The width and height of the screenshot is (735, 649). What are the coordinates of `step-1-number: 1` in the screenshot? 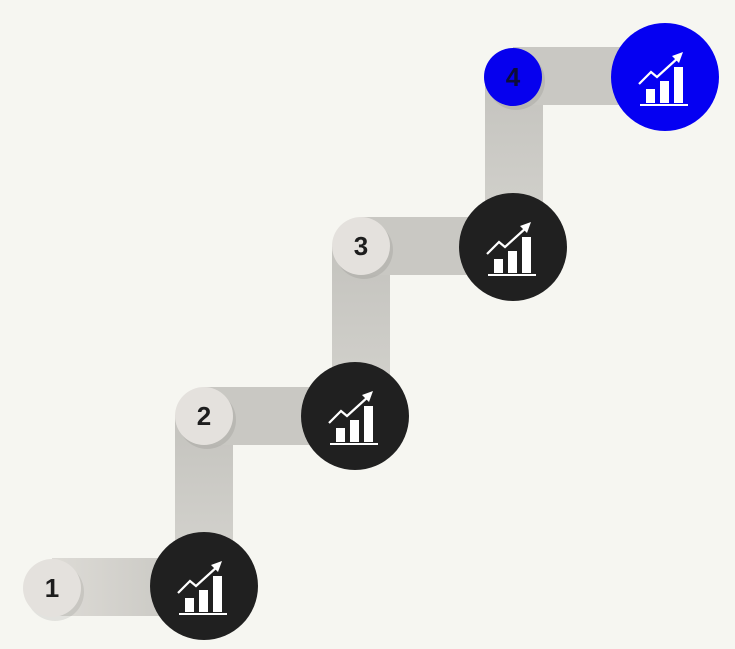 It's located at (52, 588).